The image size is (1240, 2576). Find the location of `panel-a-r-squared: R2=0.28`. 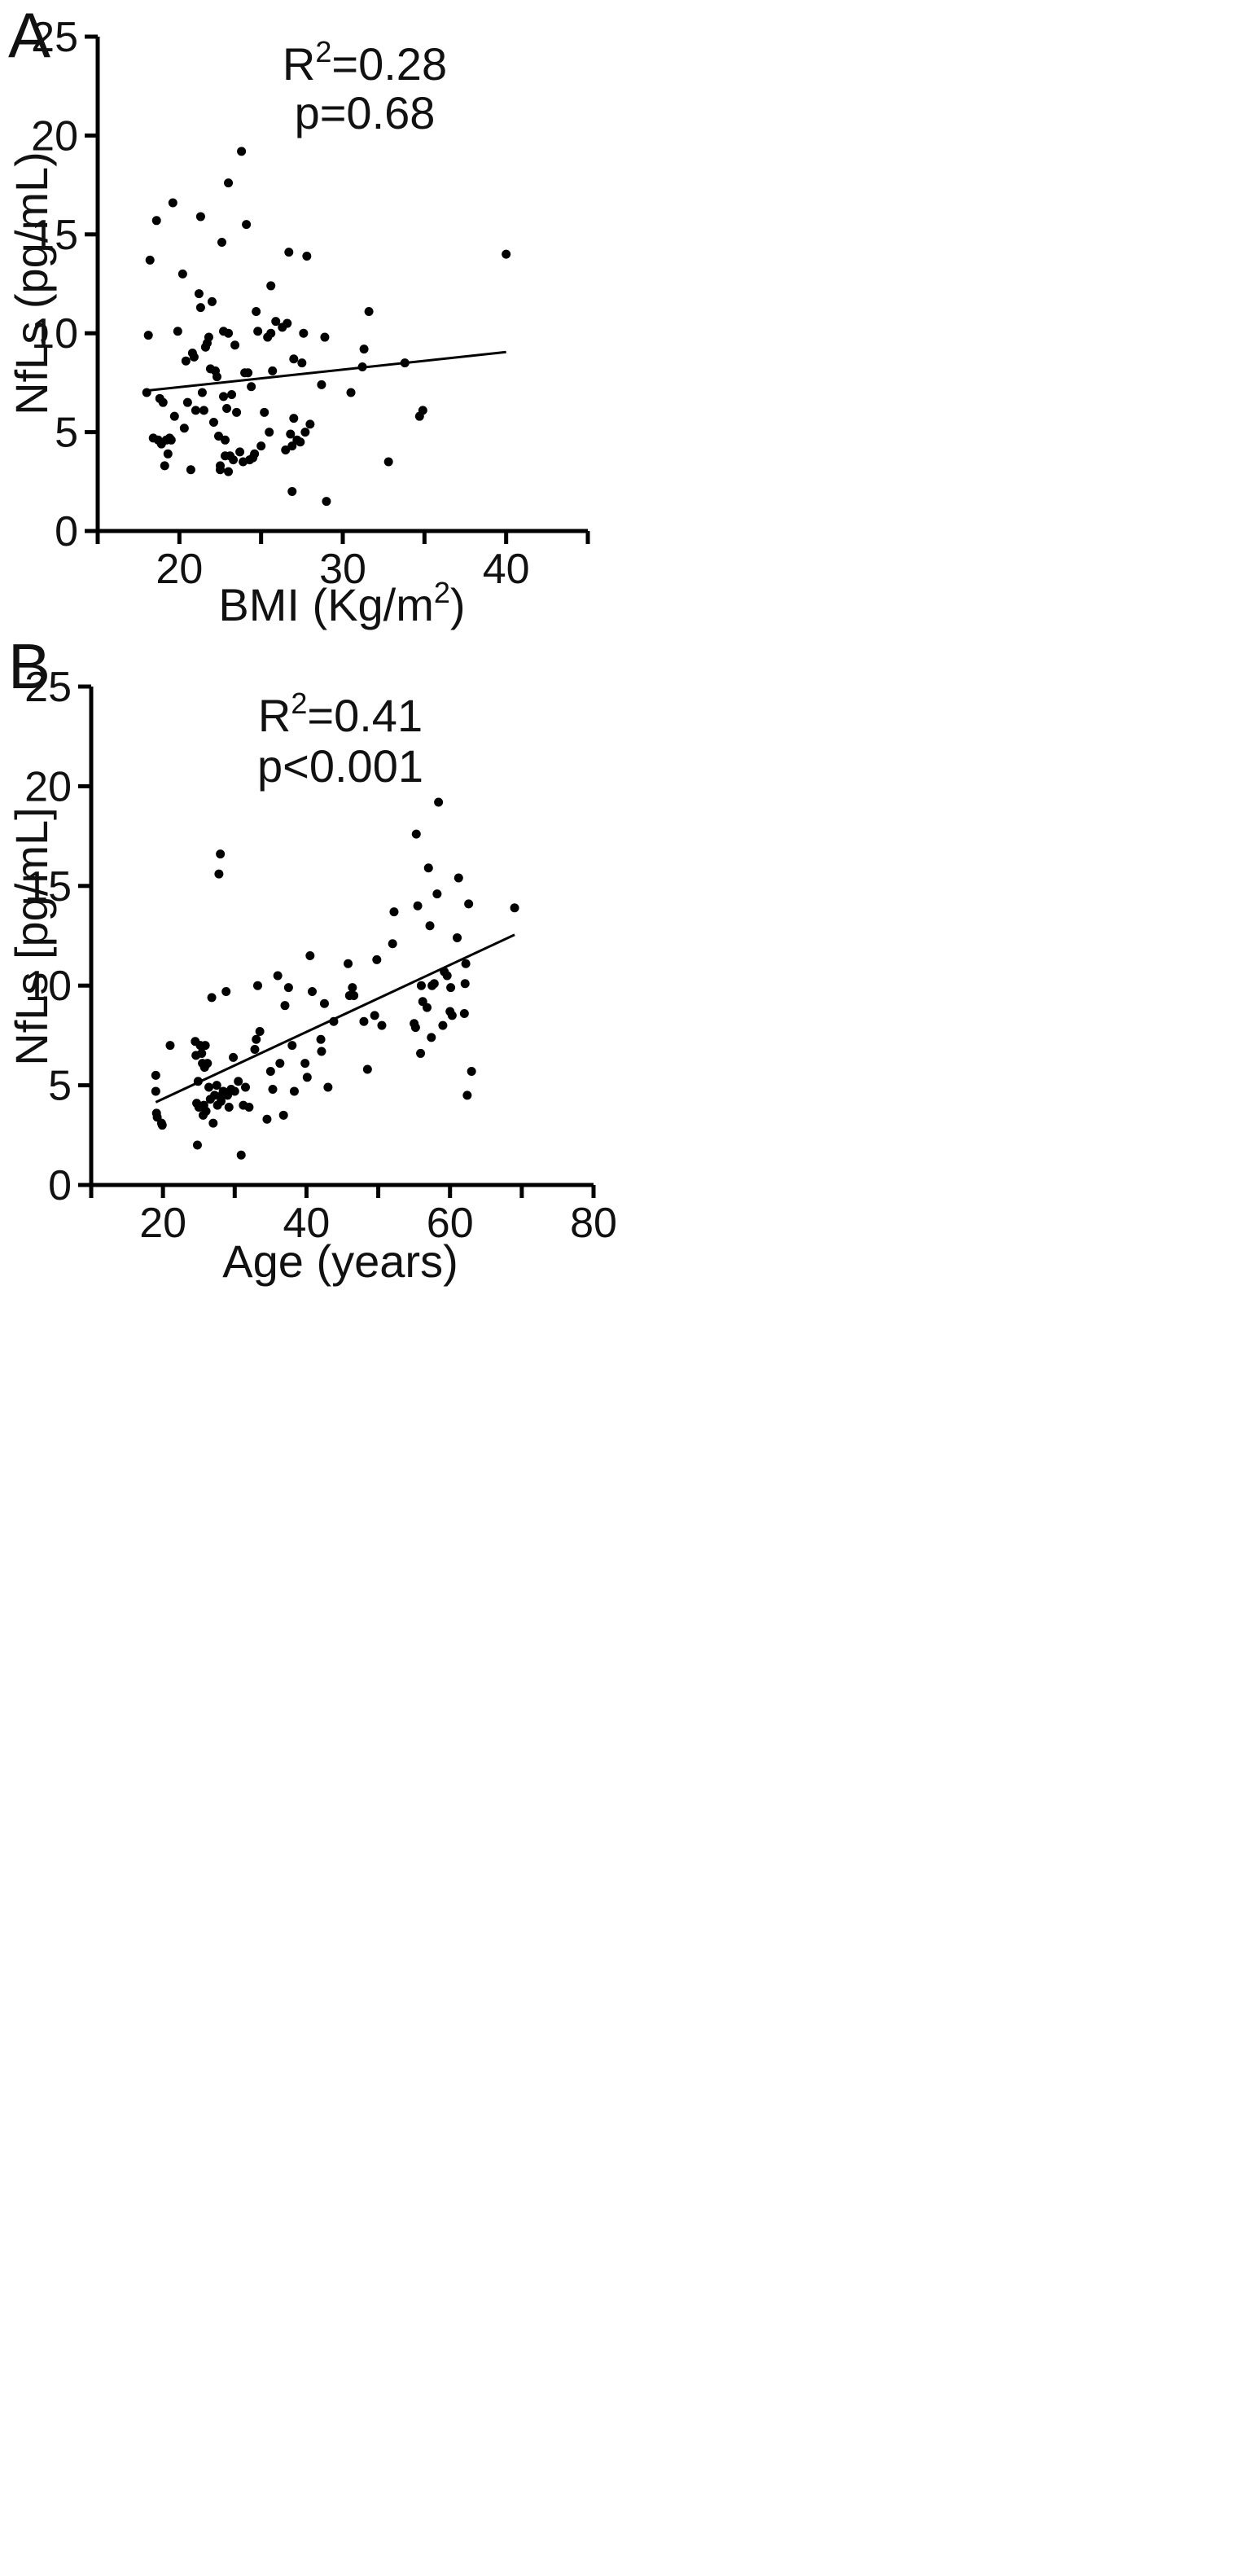

panel-a-r-squared: R2=0.28 is located at coordinates (365, 62).